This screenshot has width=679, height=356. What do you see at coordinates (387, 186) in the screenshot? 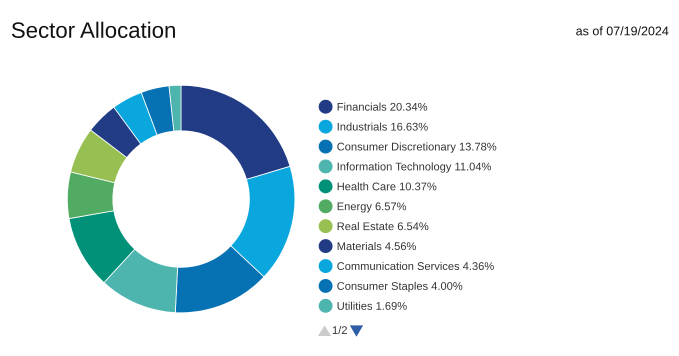
I see `legend-label: Health Care 10.37%` at bounding box center [387, 186].